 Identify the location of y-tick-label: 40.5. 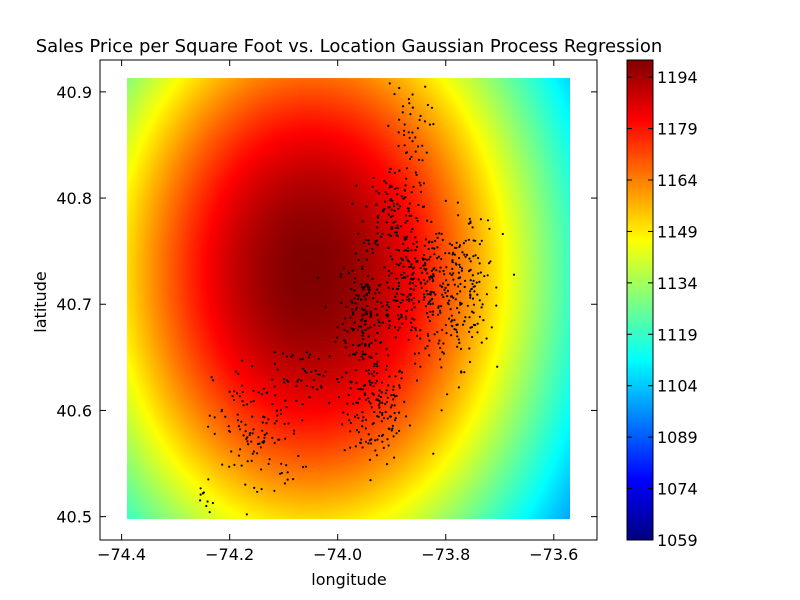
(74, 517).